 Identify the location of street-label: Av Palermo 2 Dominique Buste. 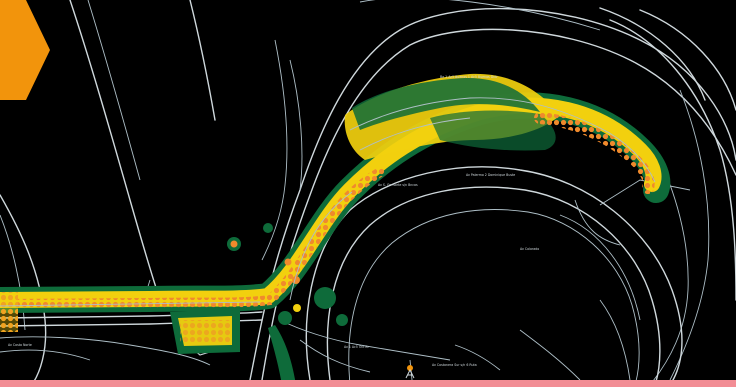
(490, 175).